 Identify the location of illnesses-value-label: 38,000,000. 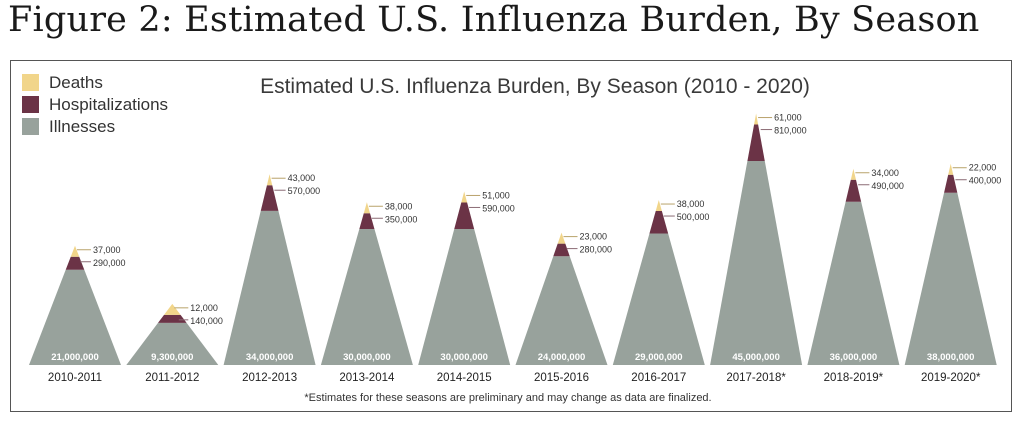
(951, 357).